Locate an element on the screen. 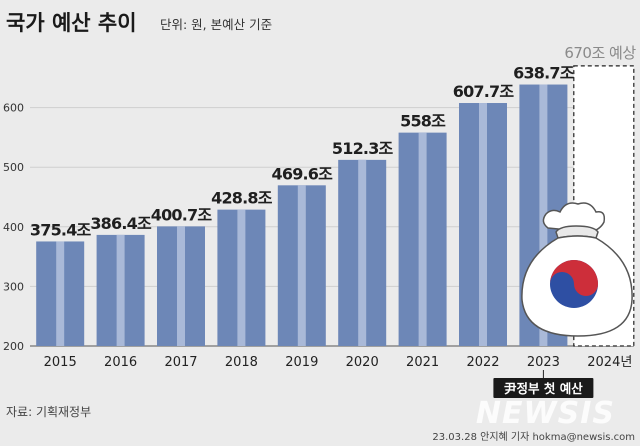  x-tick-2017: 2017 is located at coordinates (180, 362).